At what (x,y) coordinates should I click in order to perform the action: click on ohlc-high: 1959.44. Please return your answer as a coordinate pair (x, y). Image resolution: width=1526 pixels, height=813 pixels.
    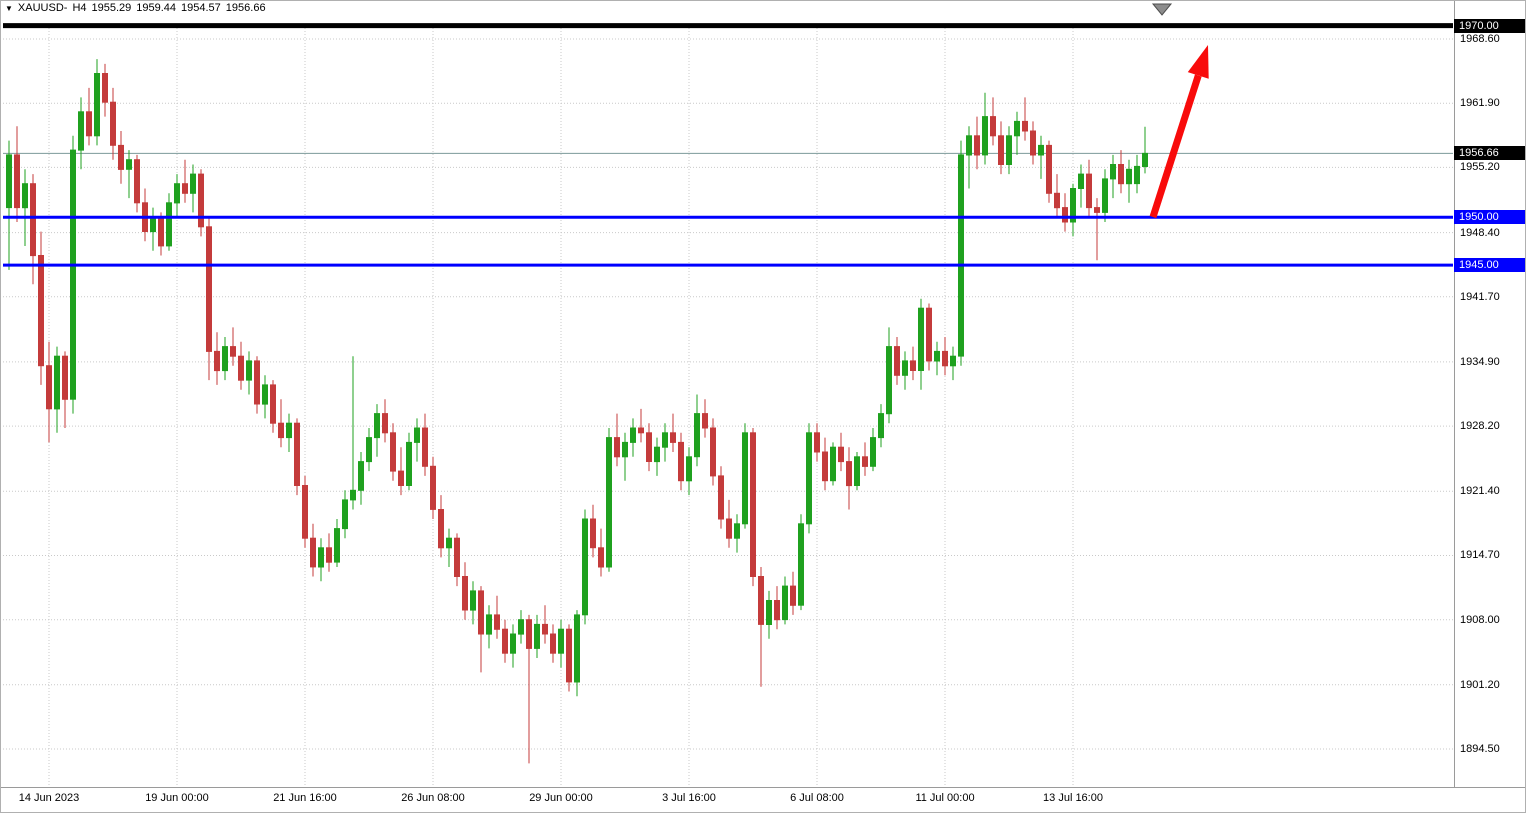
    Looking at the image, I should click on (156, 8).